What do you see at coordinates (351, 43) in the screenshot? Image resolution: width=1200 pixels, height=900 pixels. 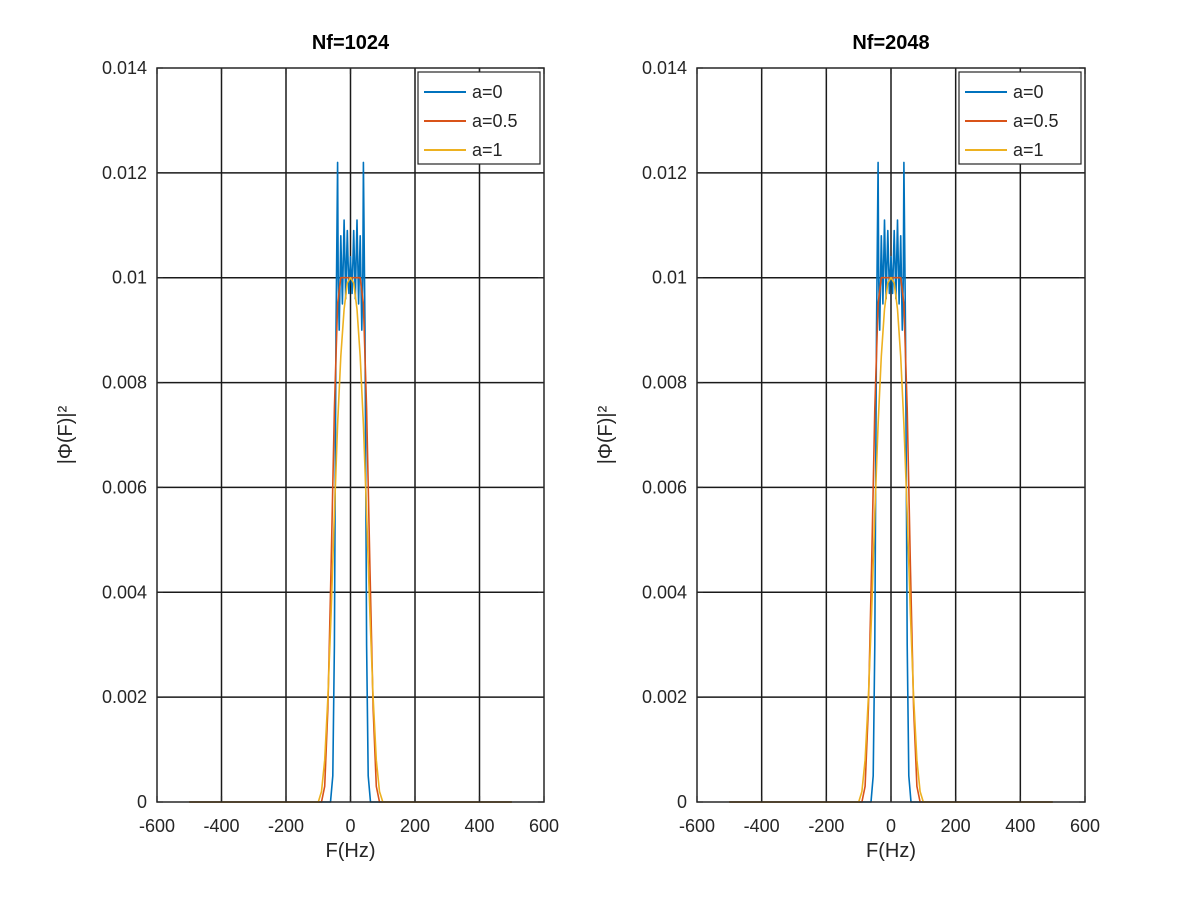 I see `chart-title: Nf=1024` at bounding box center [351, 43].